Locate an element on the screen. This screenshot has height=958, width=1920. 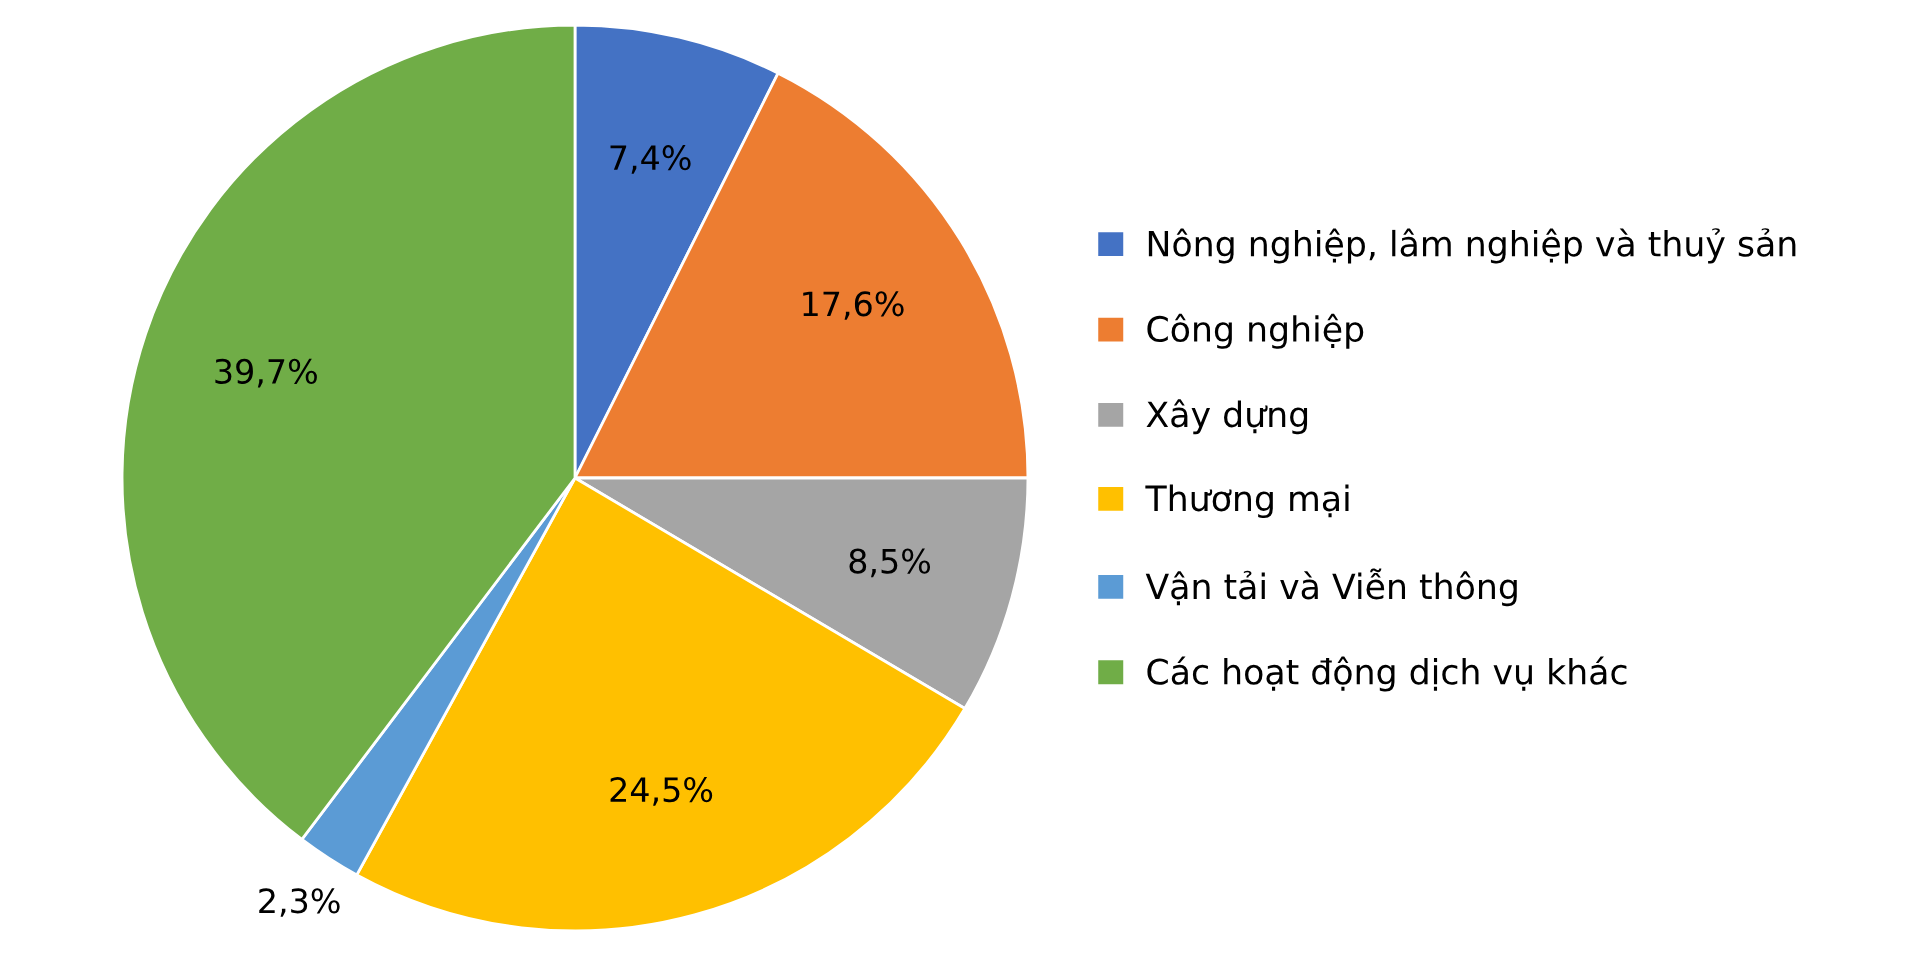
legend-label: Các hoạt động dịch vụ khác is located at coordinates (1387, 674).